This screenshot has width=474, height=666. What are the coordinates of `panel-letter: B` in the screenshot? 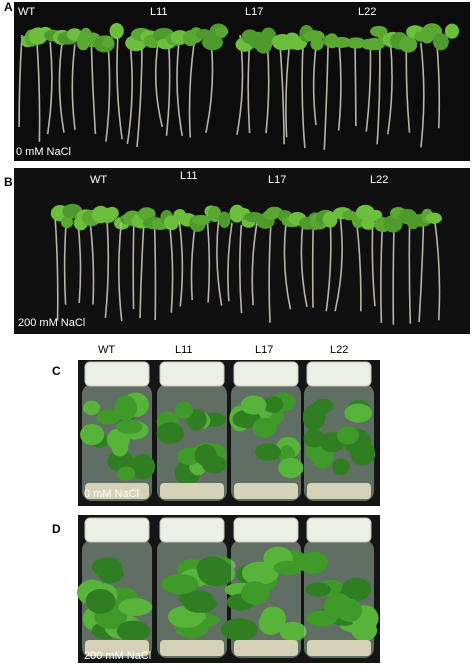 It's located at (8, 182).